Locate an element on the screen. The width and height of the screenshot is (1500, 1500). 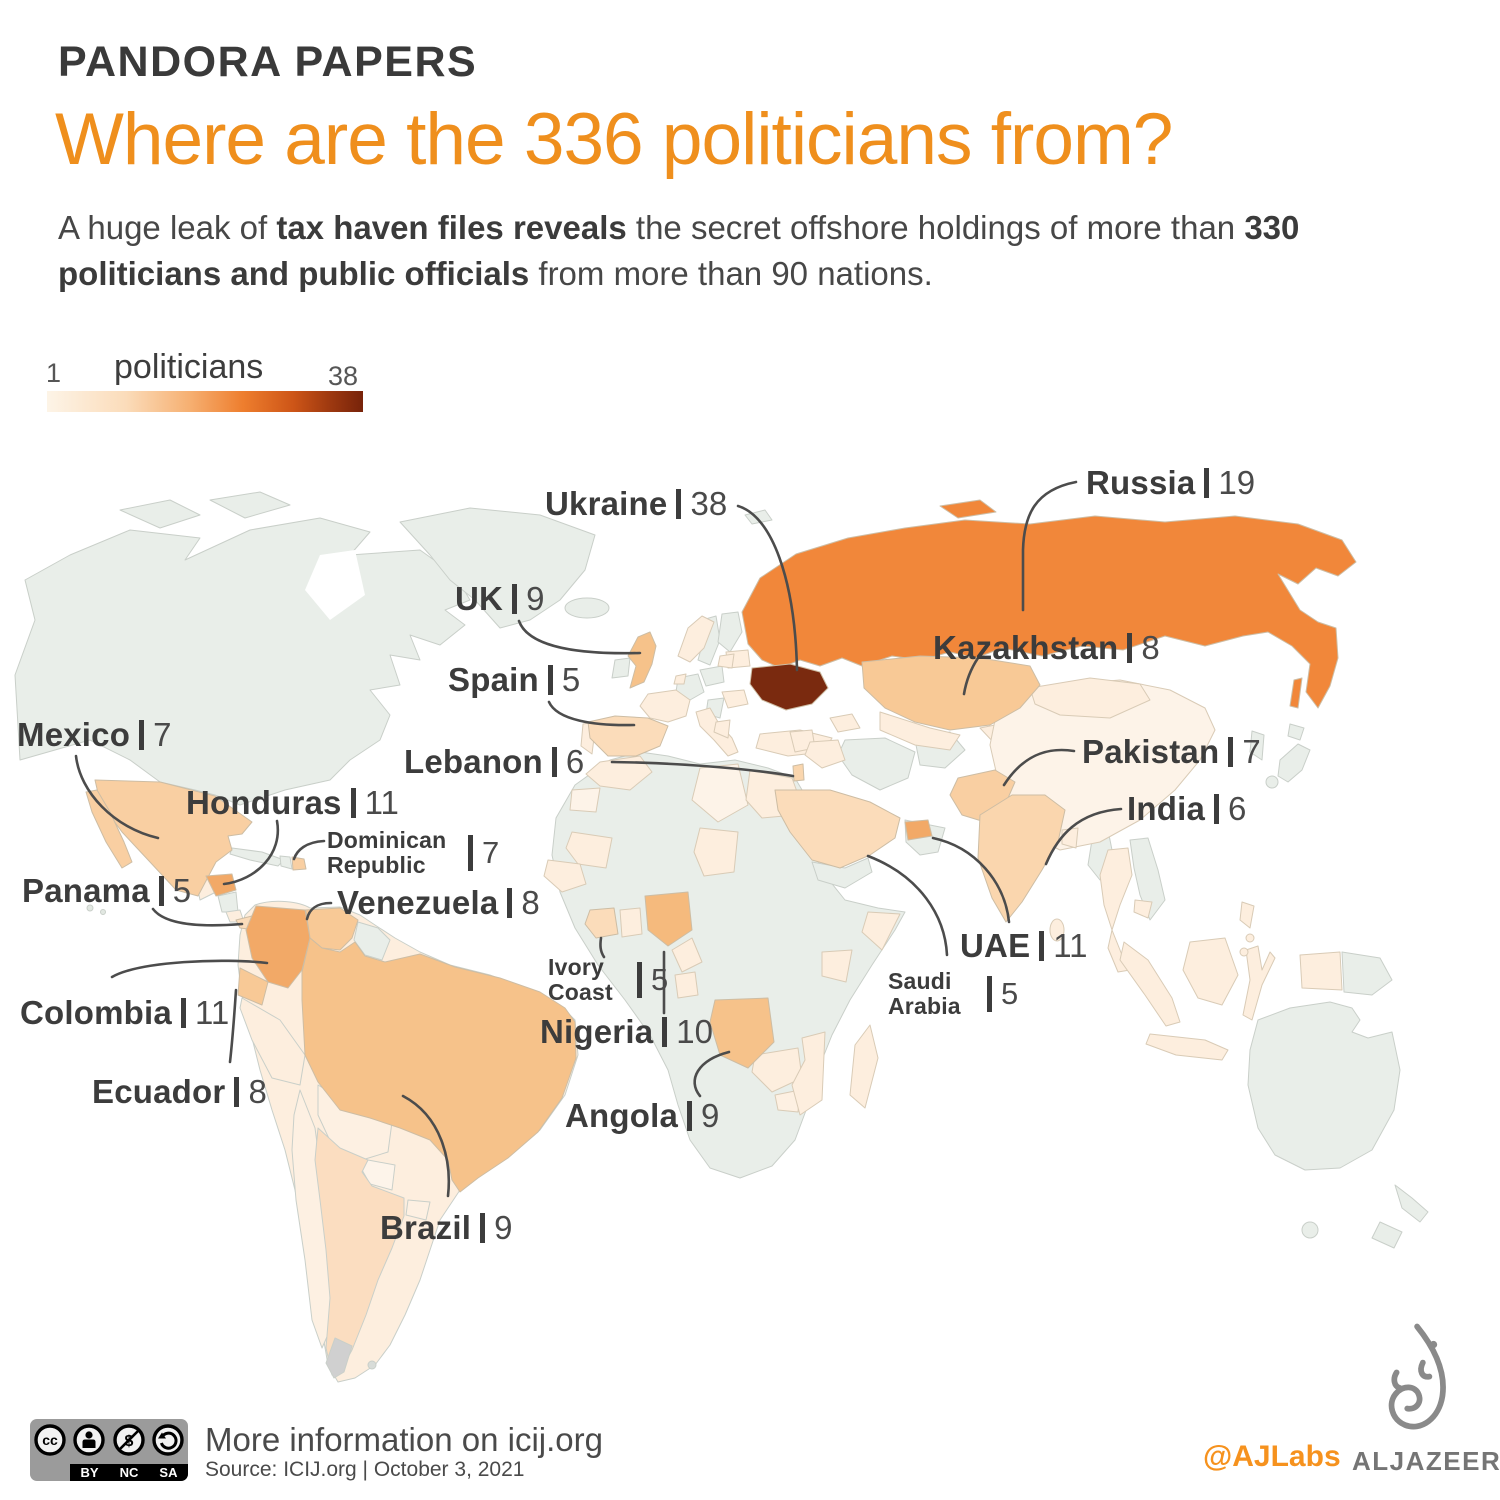
map-label-pakistan: Pakistan 7 is located at coordinates (1171, 752).